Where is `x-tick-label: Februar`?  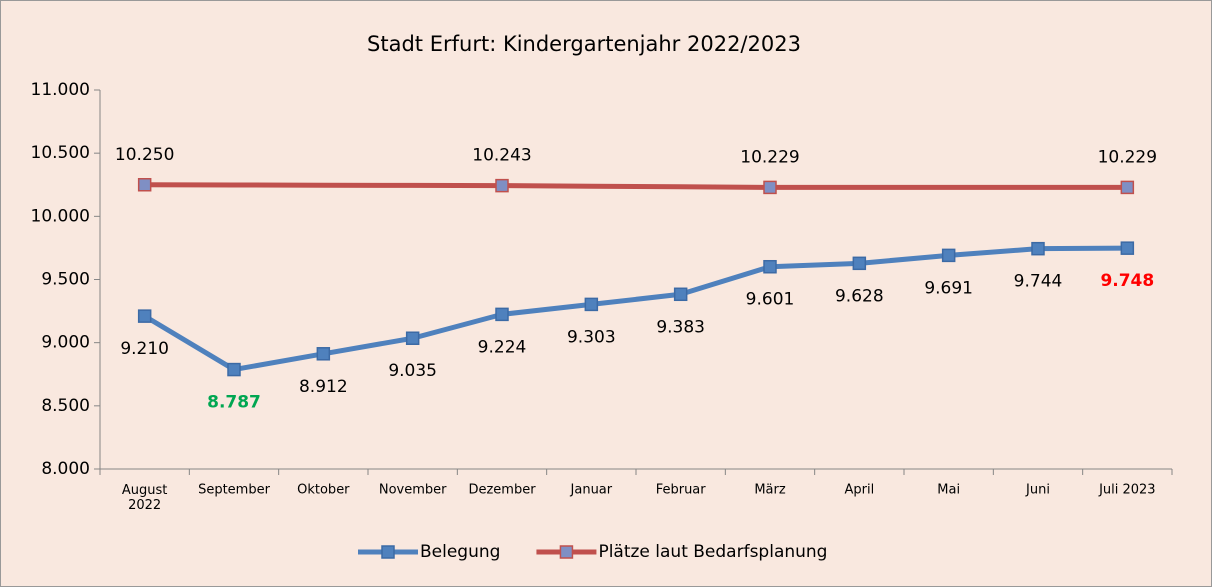
x-tick-label: Februar is located at coordinates (681, 490).